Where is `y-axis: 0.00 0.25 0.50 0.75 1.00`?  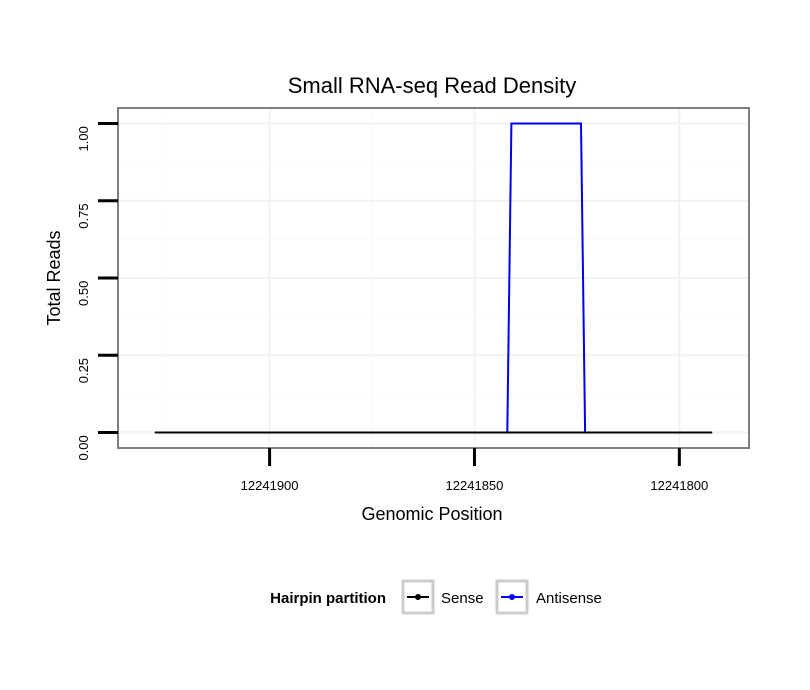 y-axis: 0.00 0.25 0.50 0.75 1.00 is located at coordinates (97, 291).